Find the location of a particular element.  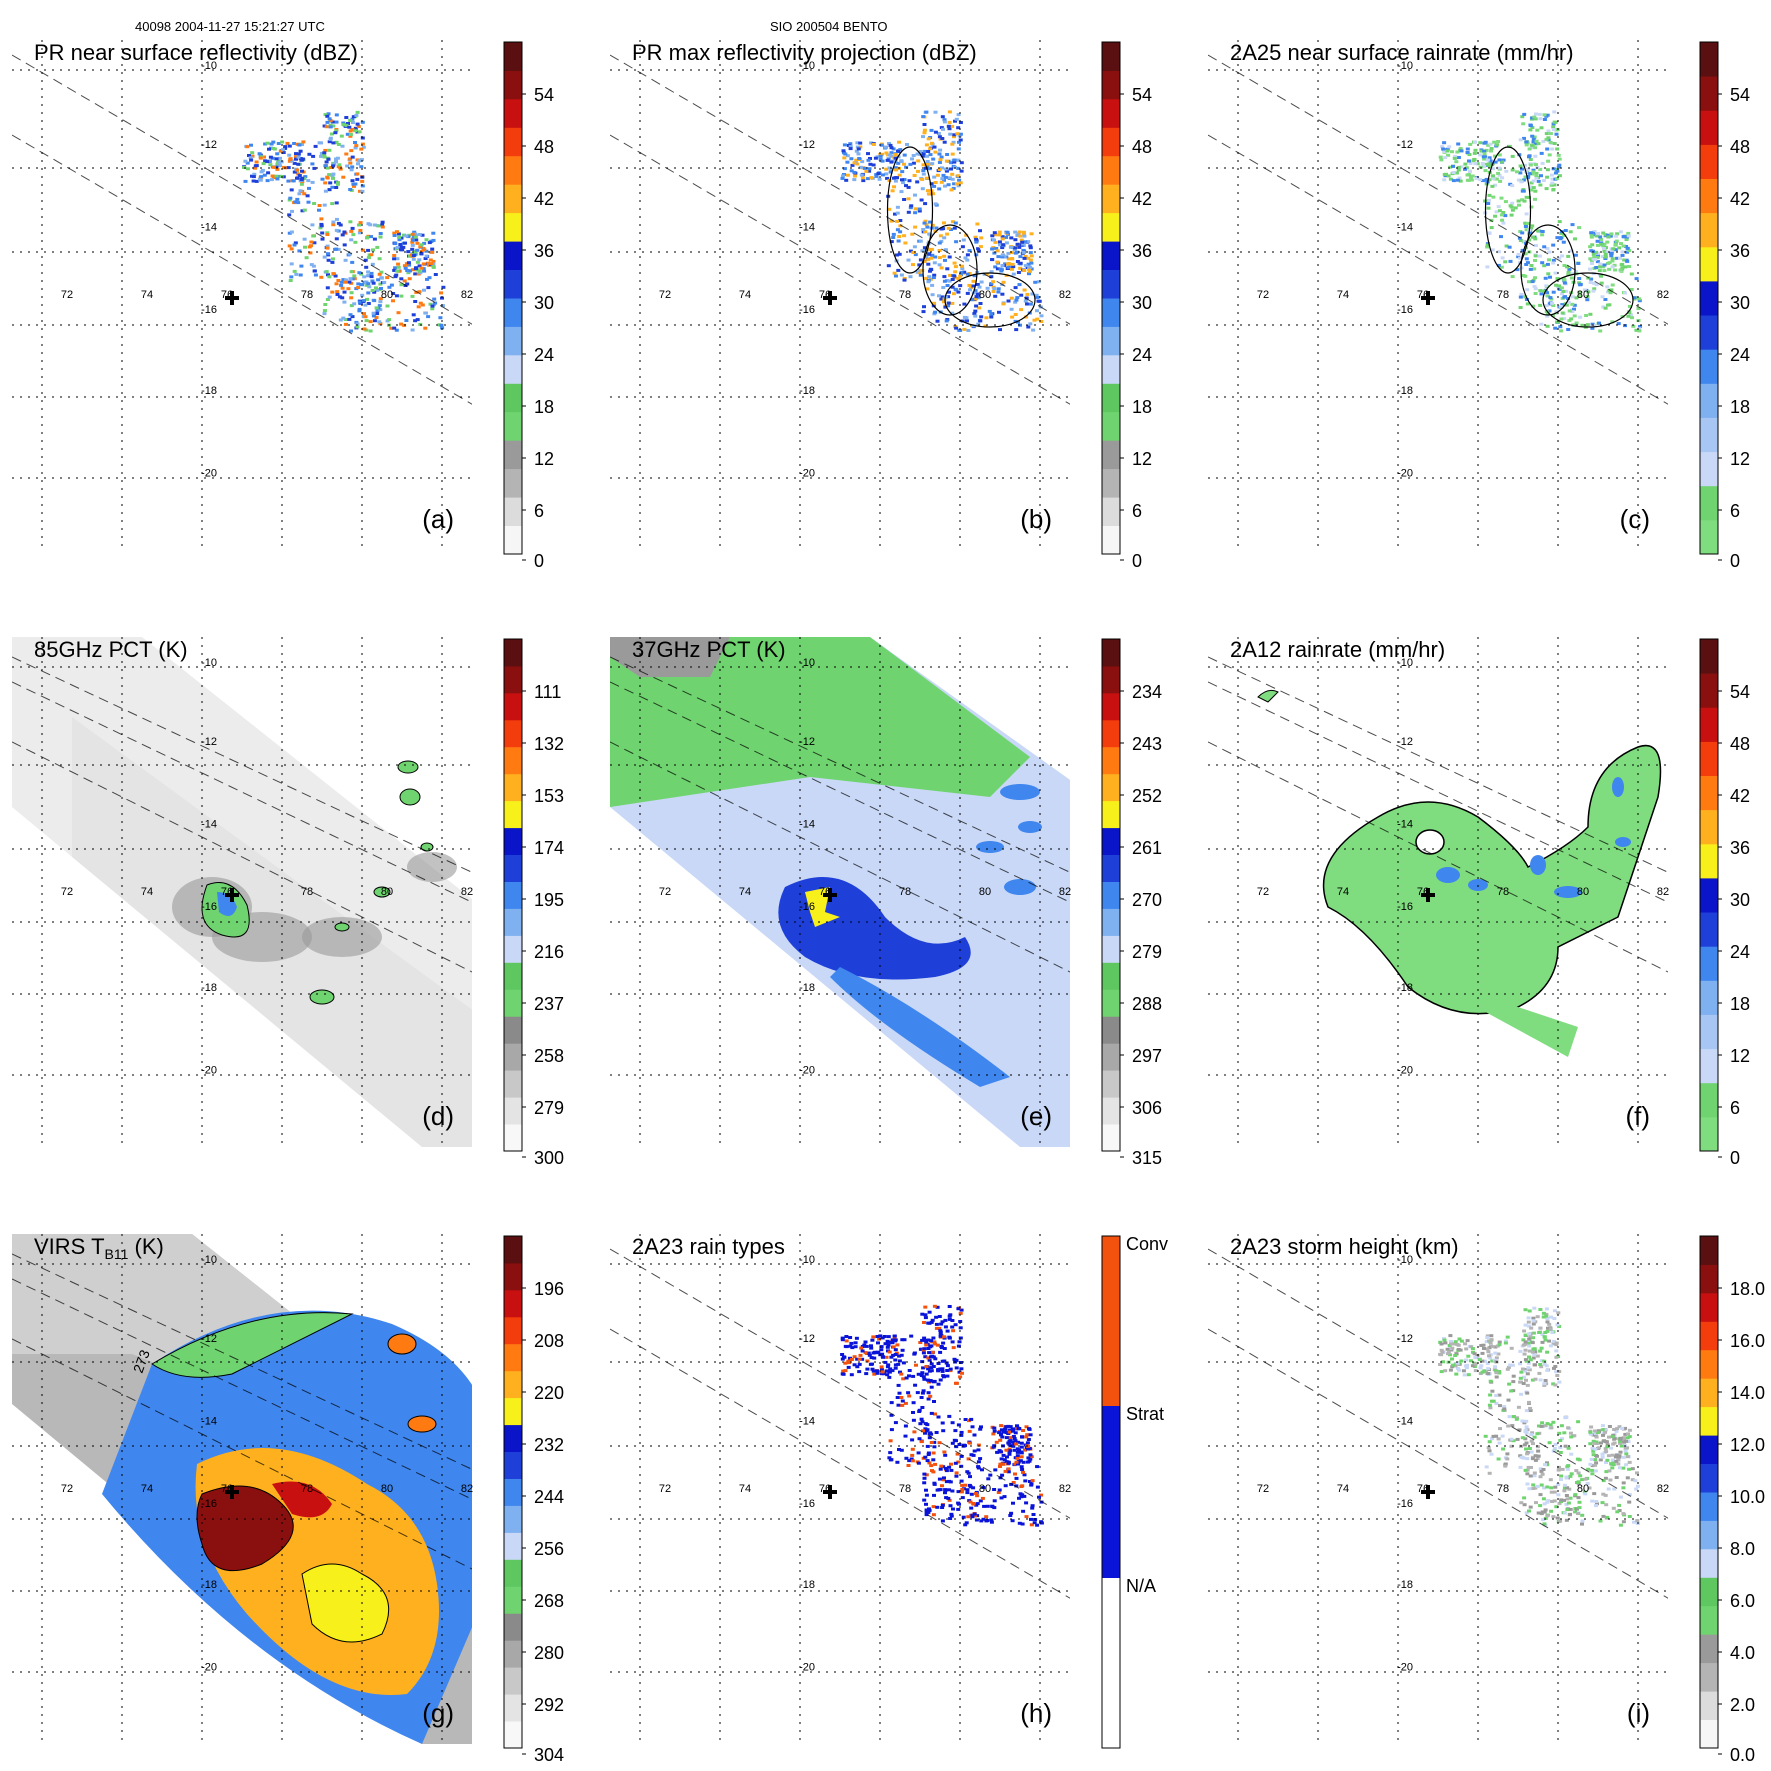

colorbar-tick-label: 153 is located at coordinates (549, 796).